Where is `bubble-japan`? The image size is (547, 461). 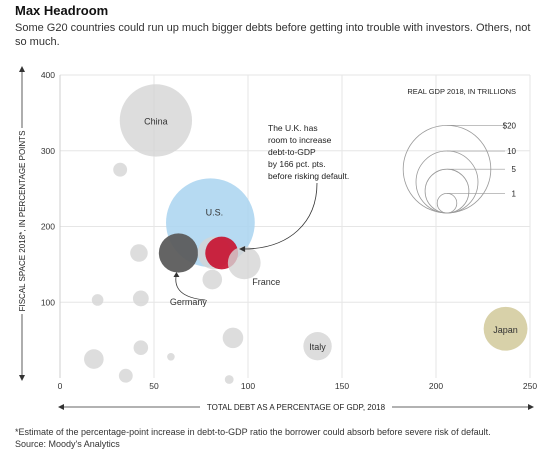 bubble-japan is located at coordinates (505, 328).